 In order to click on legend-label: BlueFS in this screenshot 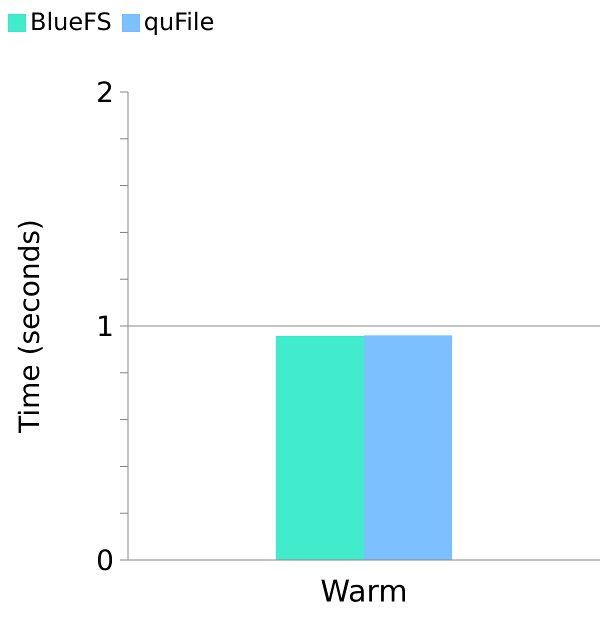, I will do `click(71, 22)`.